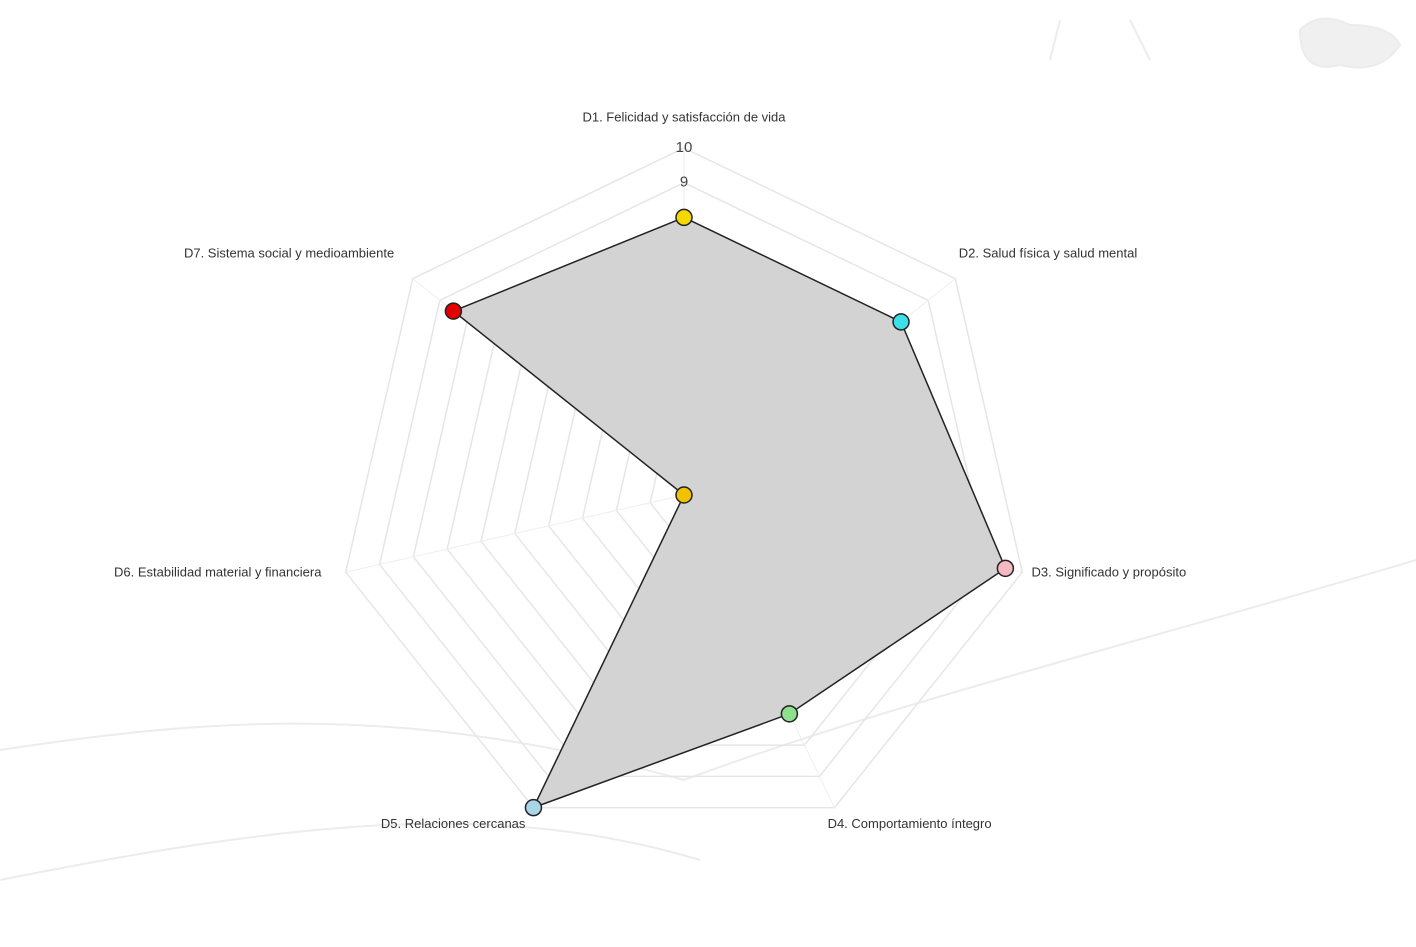 The width and height of the screenshot is (1416, 947). Describe the element at coordinates (1048, 252) in the screenshot. I see `axis-label: D2. Salud física y salud mental` at that location.